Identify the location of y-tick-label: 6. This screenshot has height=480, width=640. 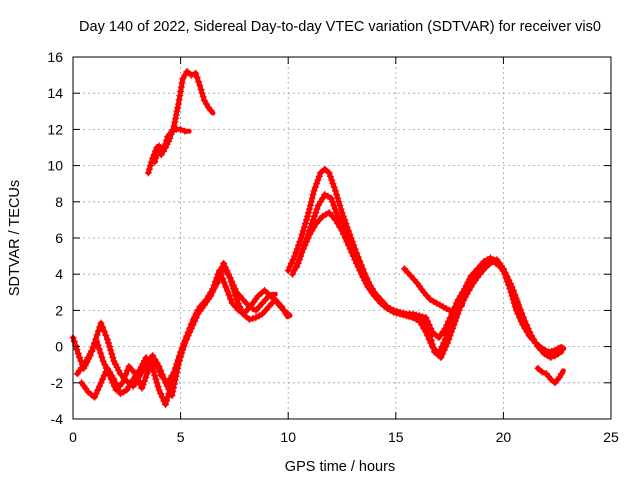
(59, 238).